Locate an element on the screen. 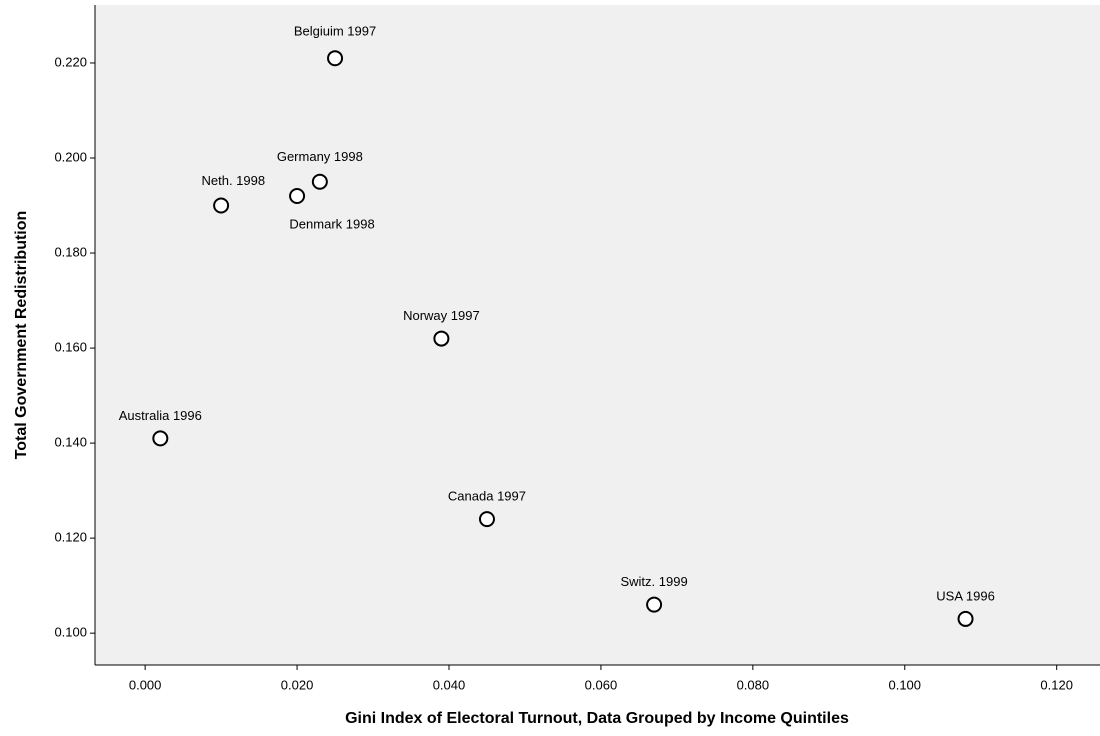  point-label: Norway 1997 is located at coordinates (441, 315).